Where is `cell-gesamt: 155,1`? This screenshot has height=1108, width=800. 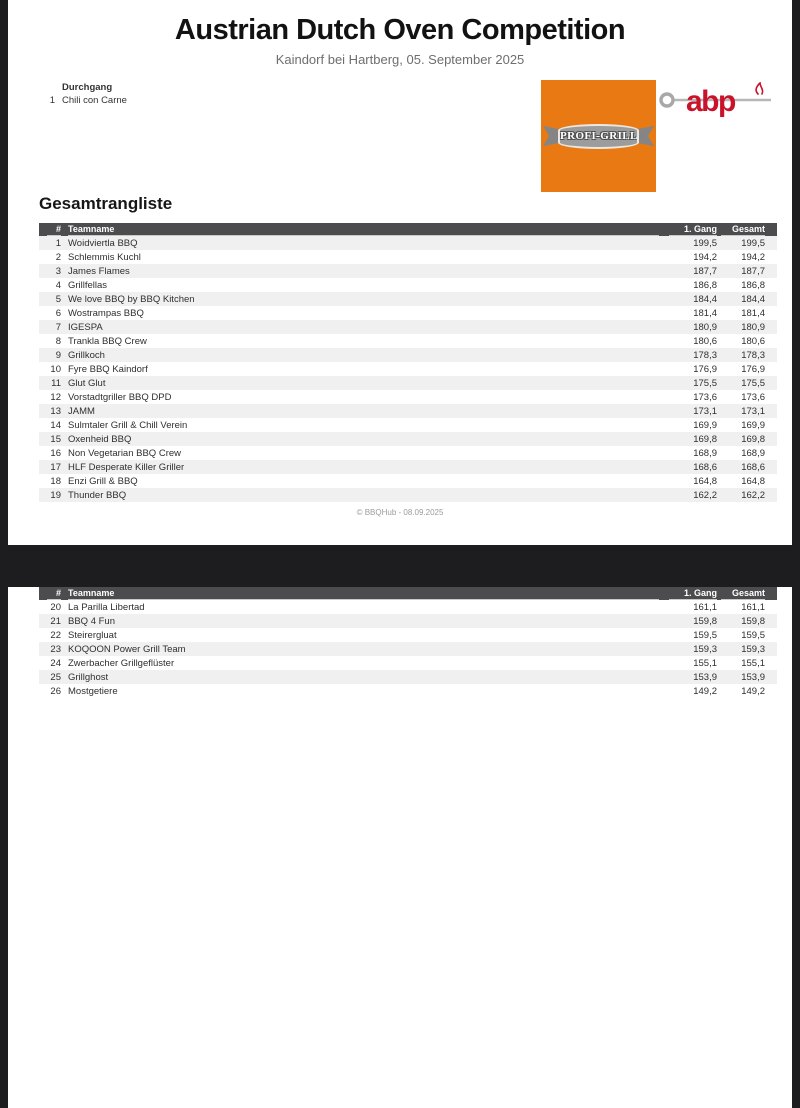
cell-gesamt: 155,1 is located at coordinates (753, 663).